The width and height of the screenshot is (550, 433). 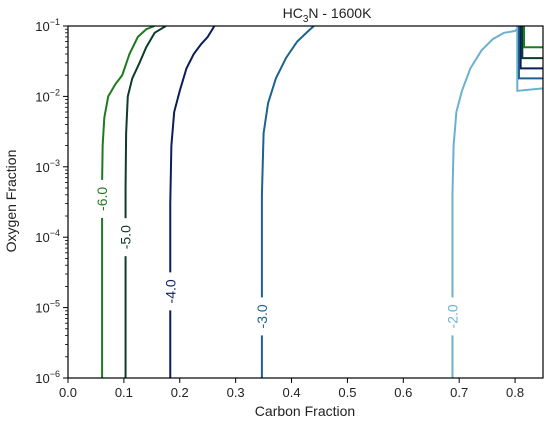 I want to click on x-tick-label: 0.1, so click(x=124, y=392).